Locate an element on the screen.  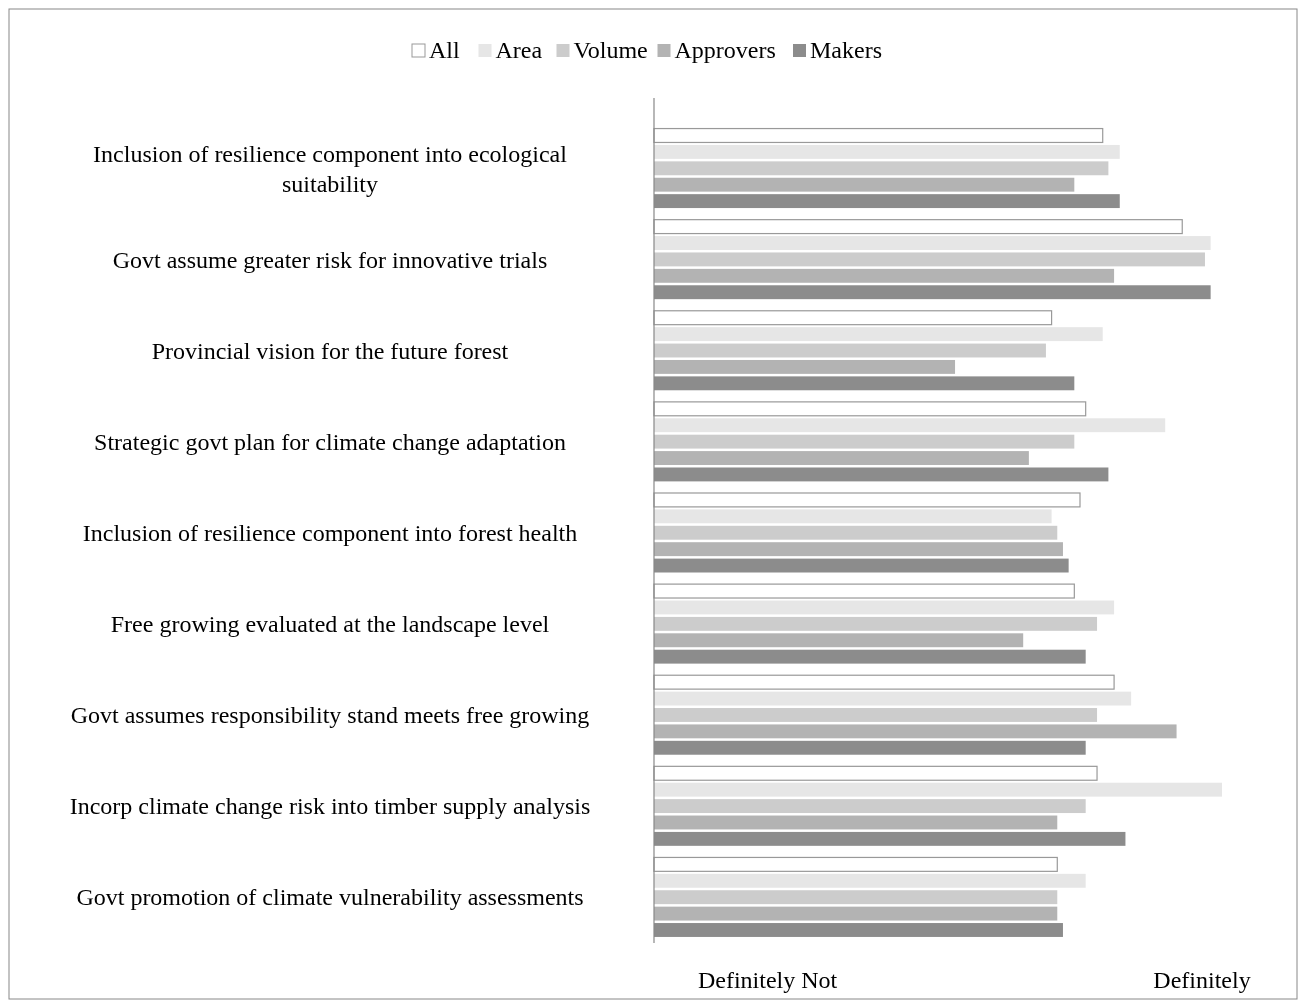
legend-label: Approvers is located at coordinates (725, 50).